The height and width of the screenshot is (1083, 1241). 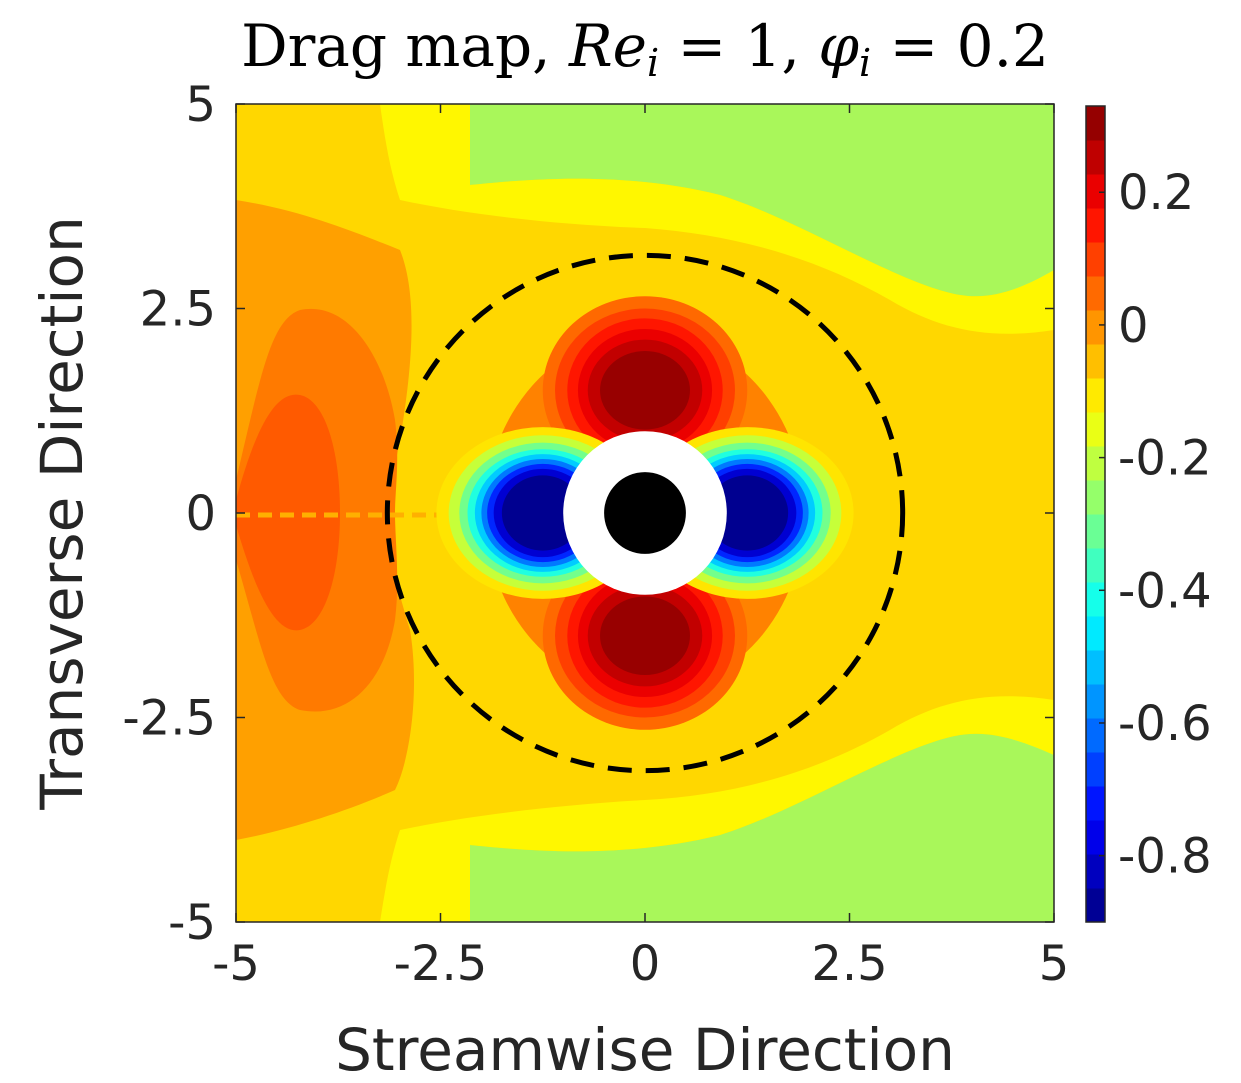 What do you see at coordinates (645, 48) in the screenshot?
I see `chart-title: Drag map, Rei = 1, φi = 0.2` at bounding box center [645, 48].